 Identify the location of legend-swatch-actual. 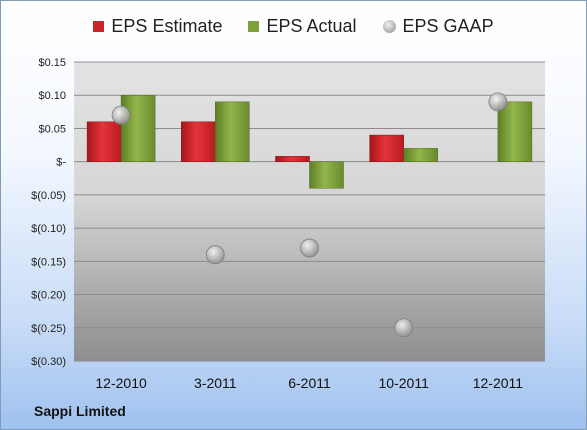
(254, 26).